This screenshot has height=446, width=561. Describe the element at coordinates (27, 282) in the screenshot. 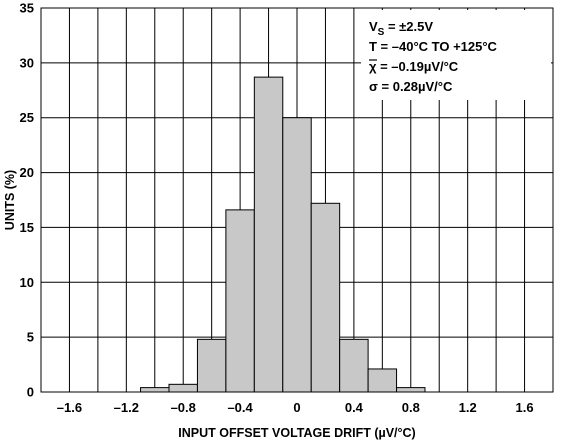

I see `y-tick-label: 10` at that location.